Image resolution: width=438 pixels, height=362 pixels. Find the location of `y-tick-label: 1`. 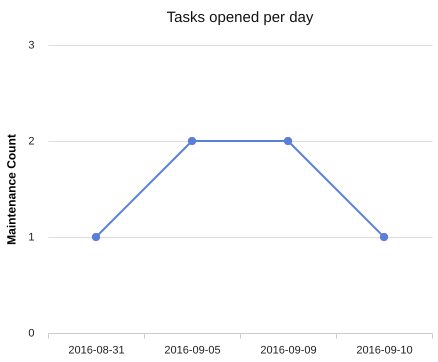

y-tick-label: 1 is located at coordinates (31, 238).